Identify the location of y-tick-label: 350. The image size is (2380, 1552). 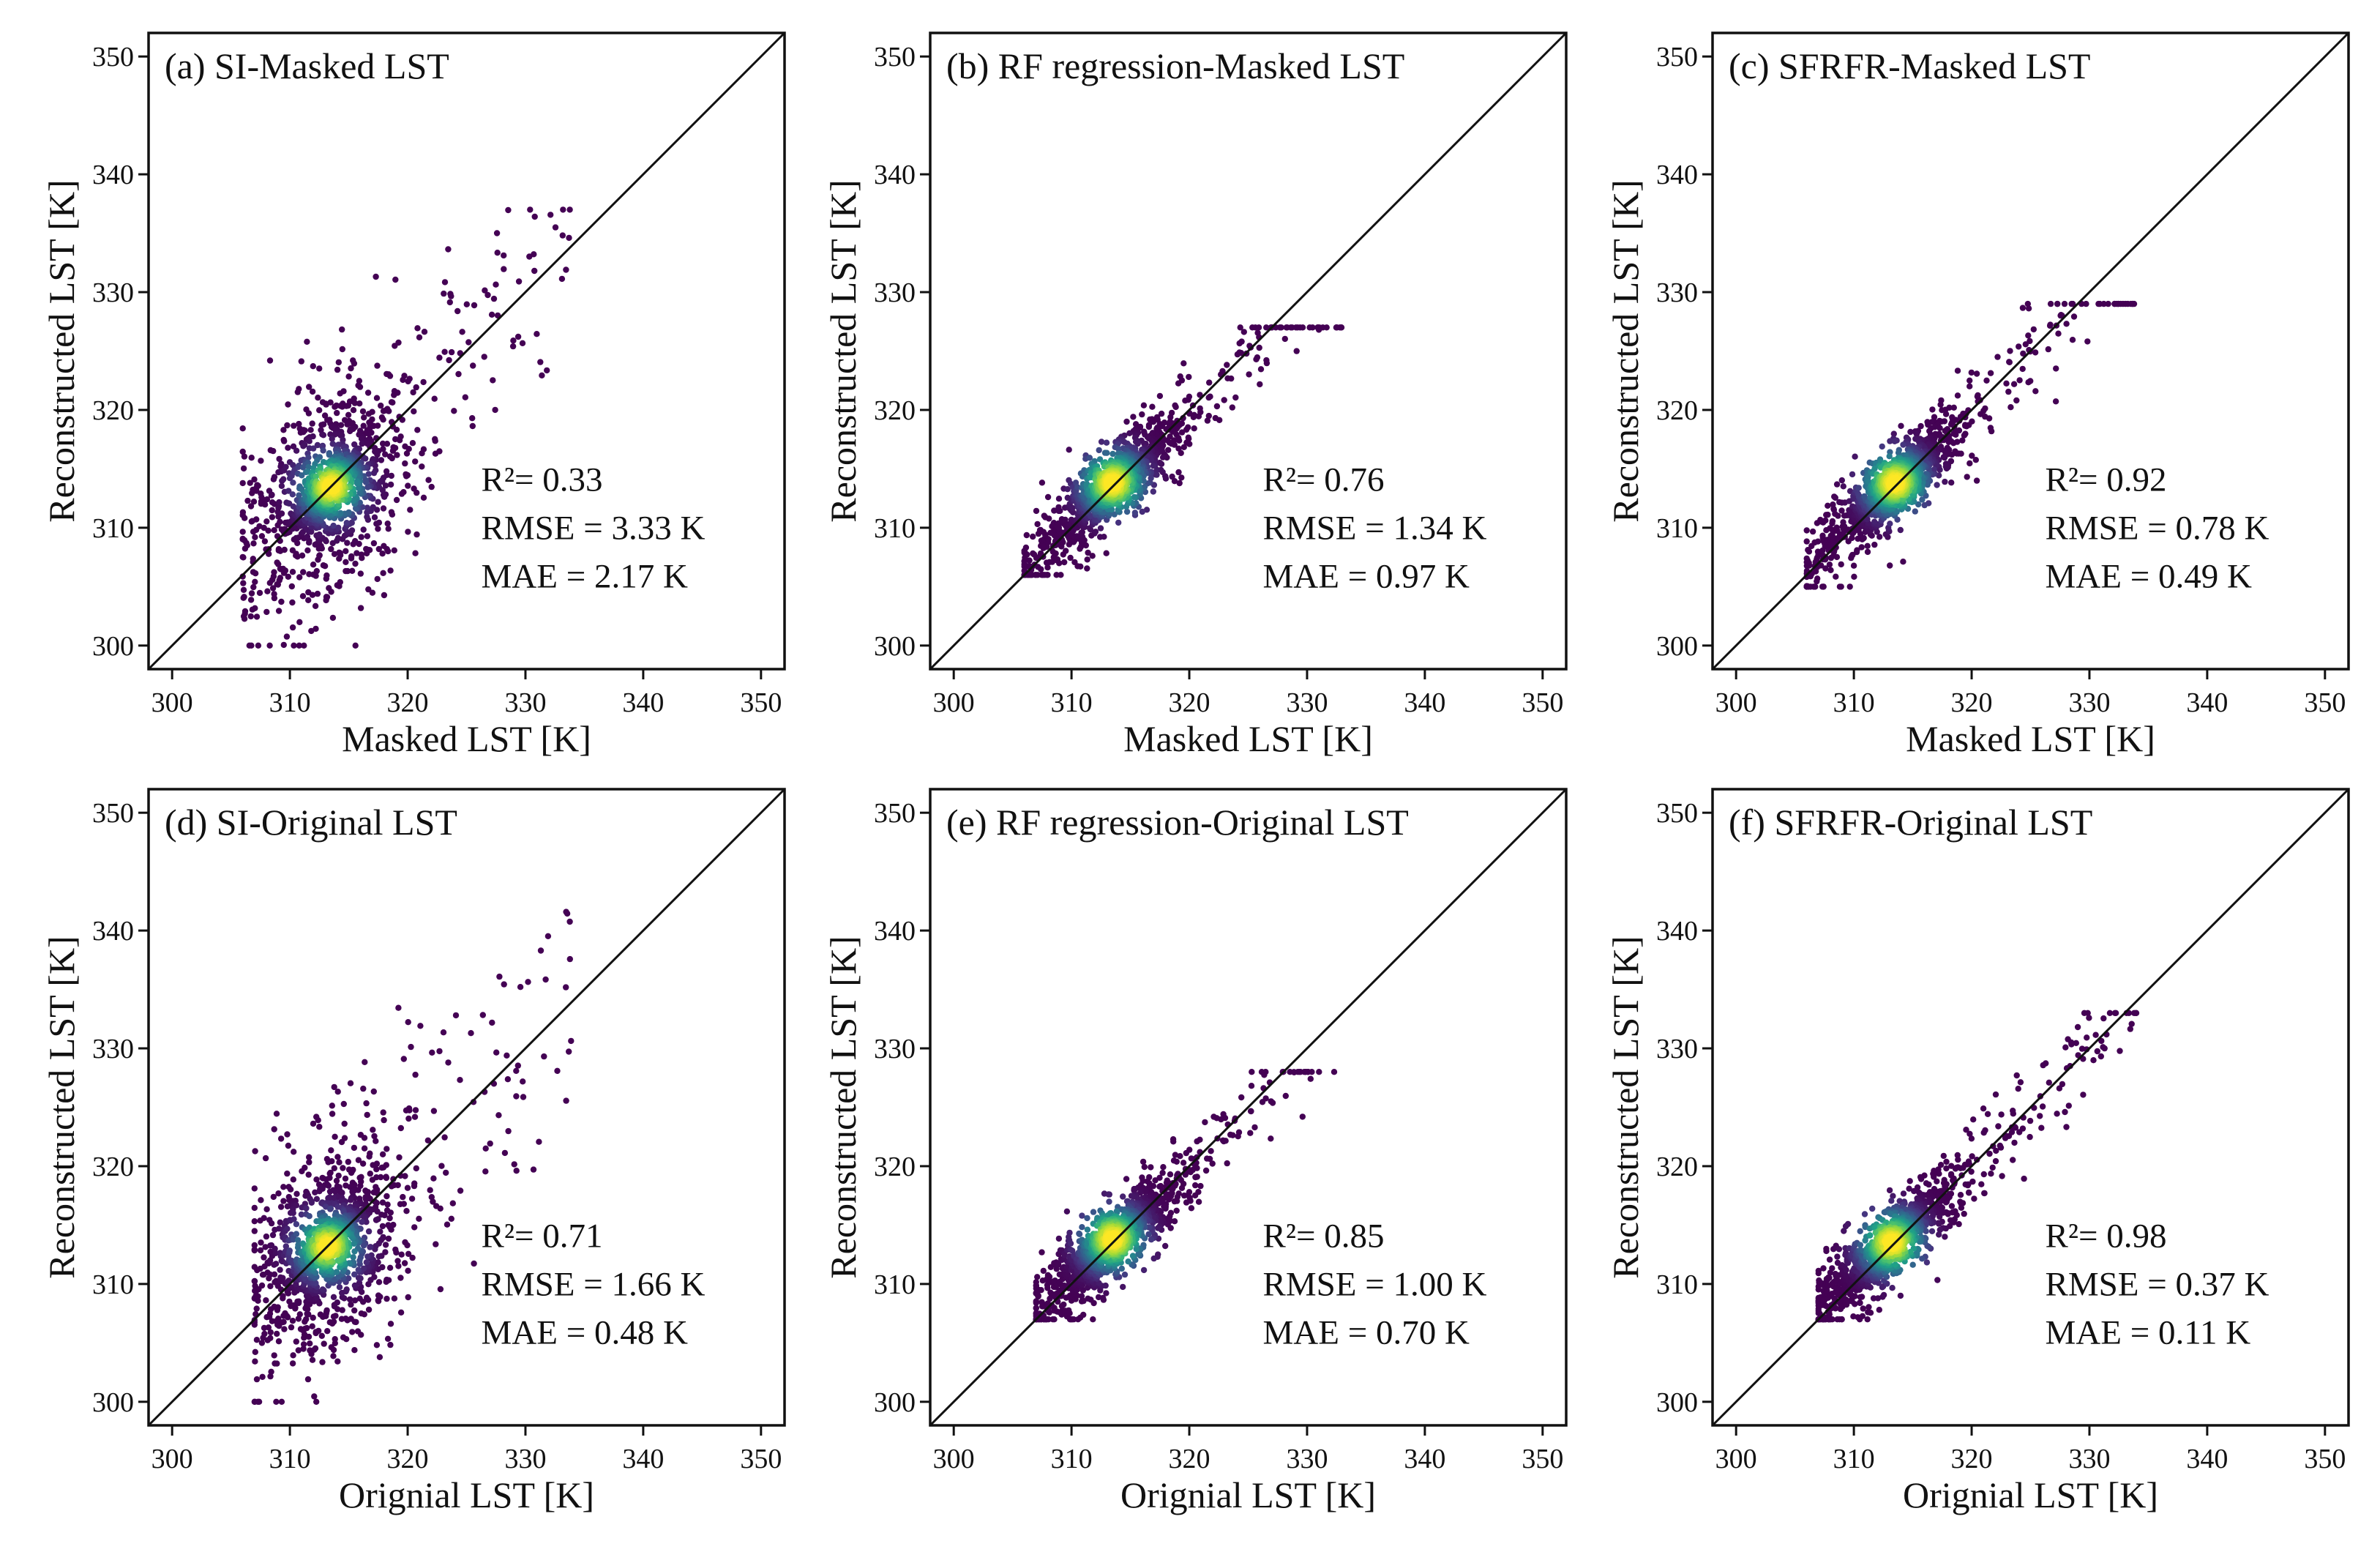
(113, 57).